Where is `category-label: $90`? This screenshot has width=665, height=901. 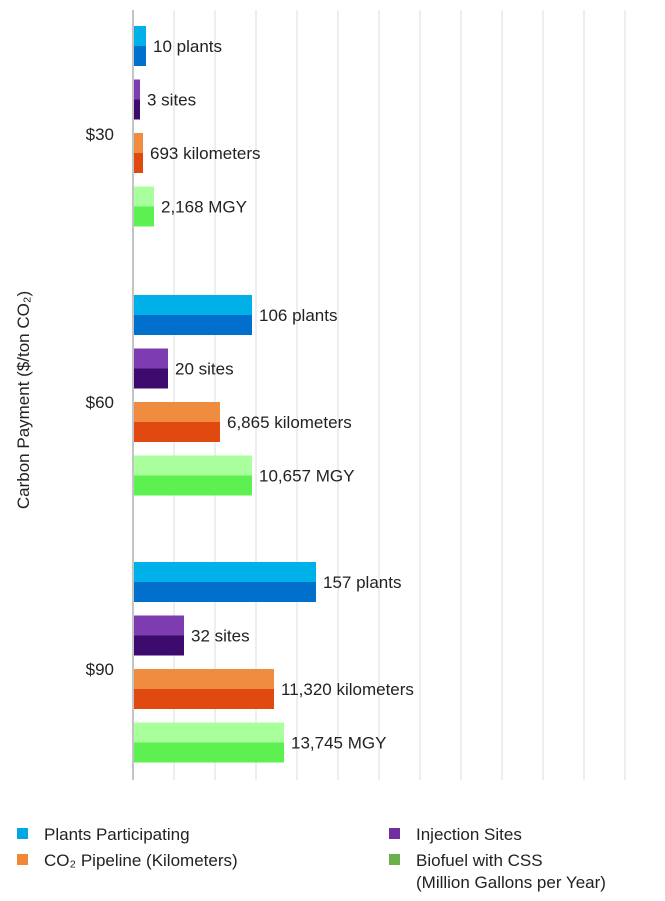
category-label: $90 is located at coordinates (100, 669).